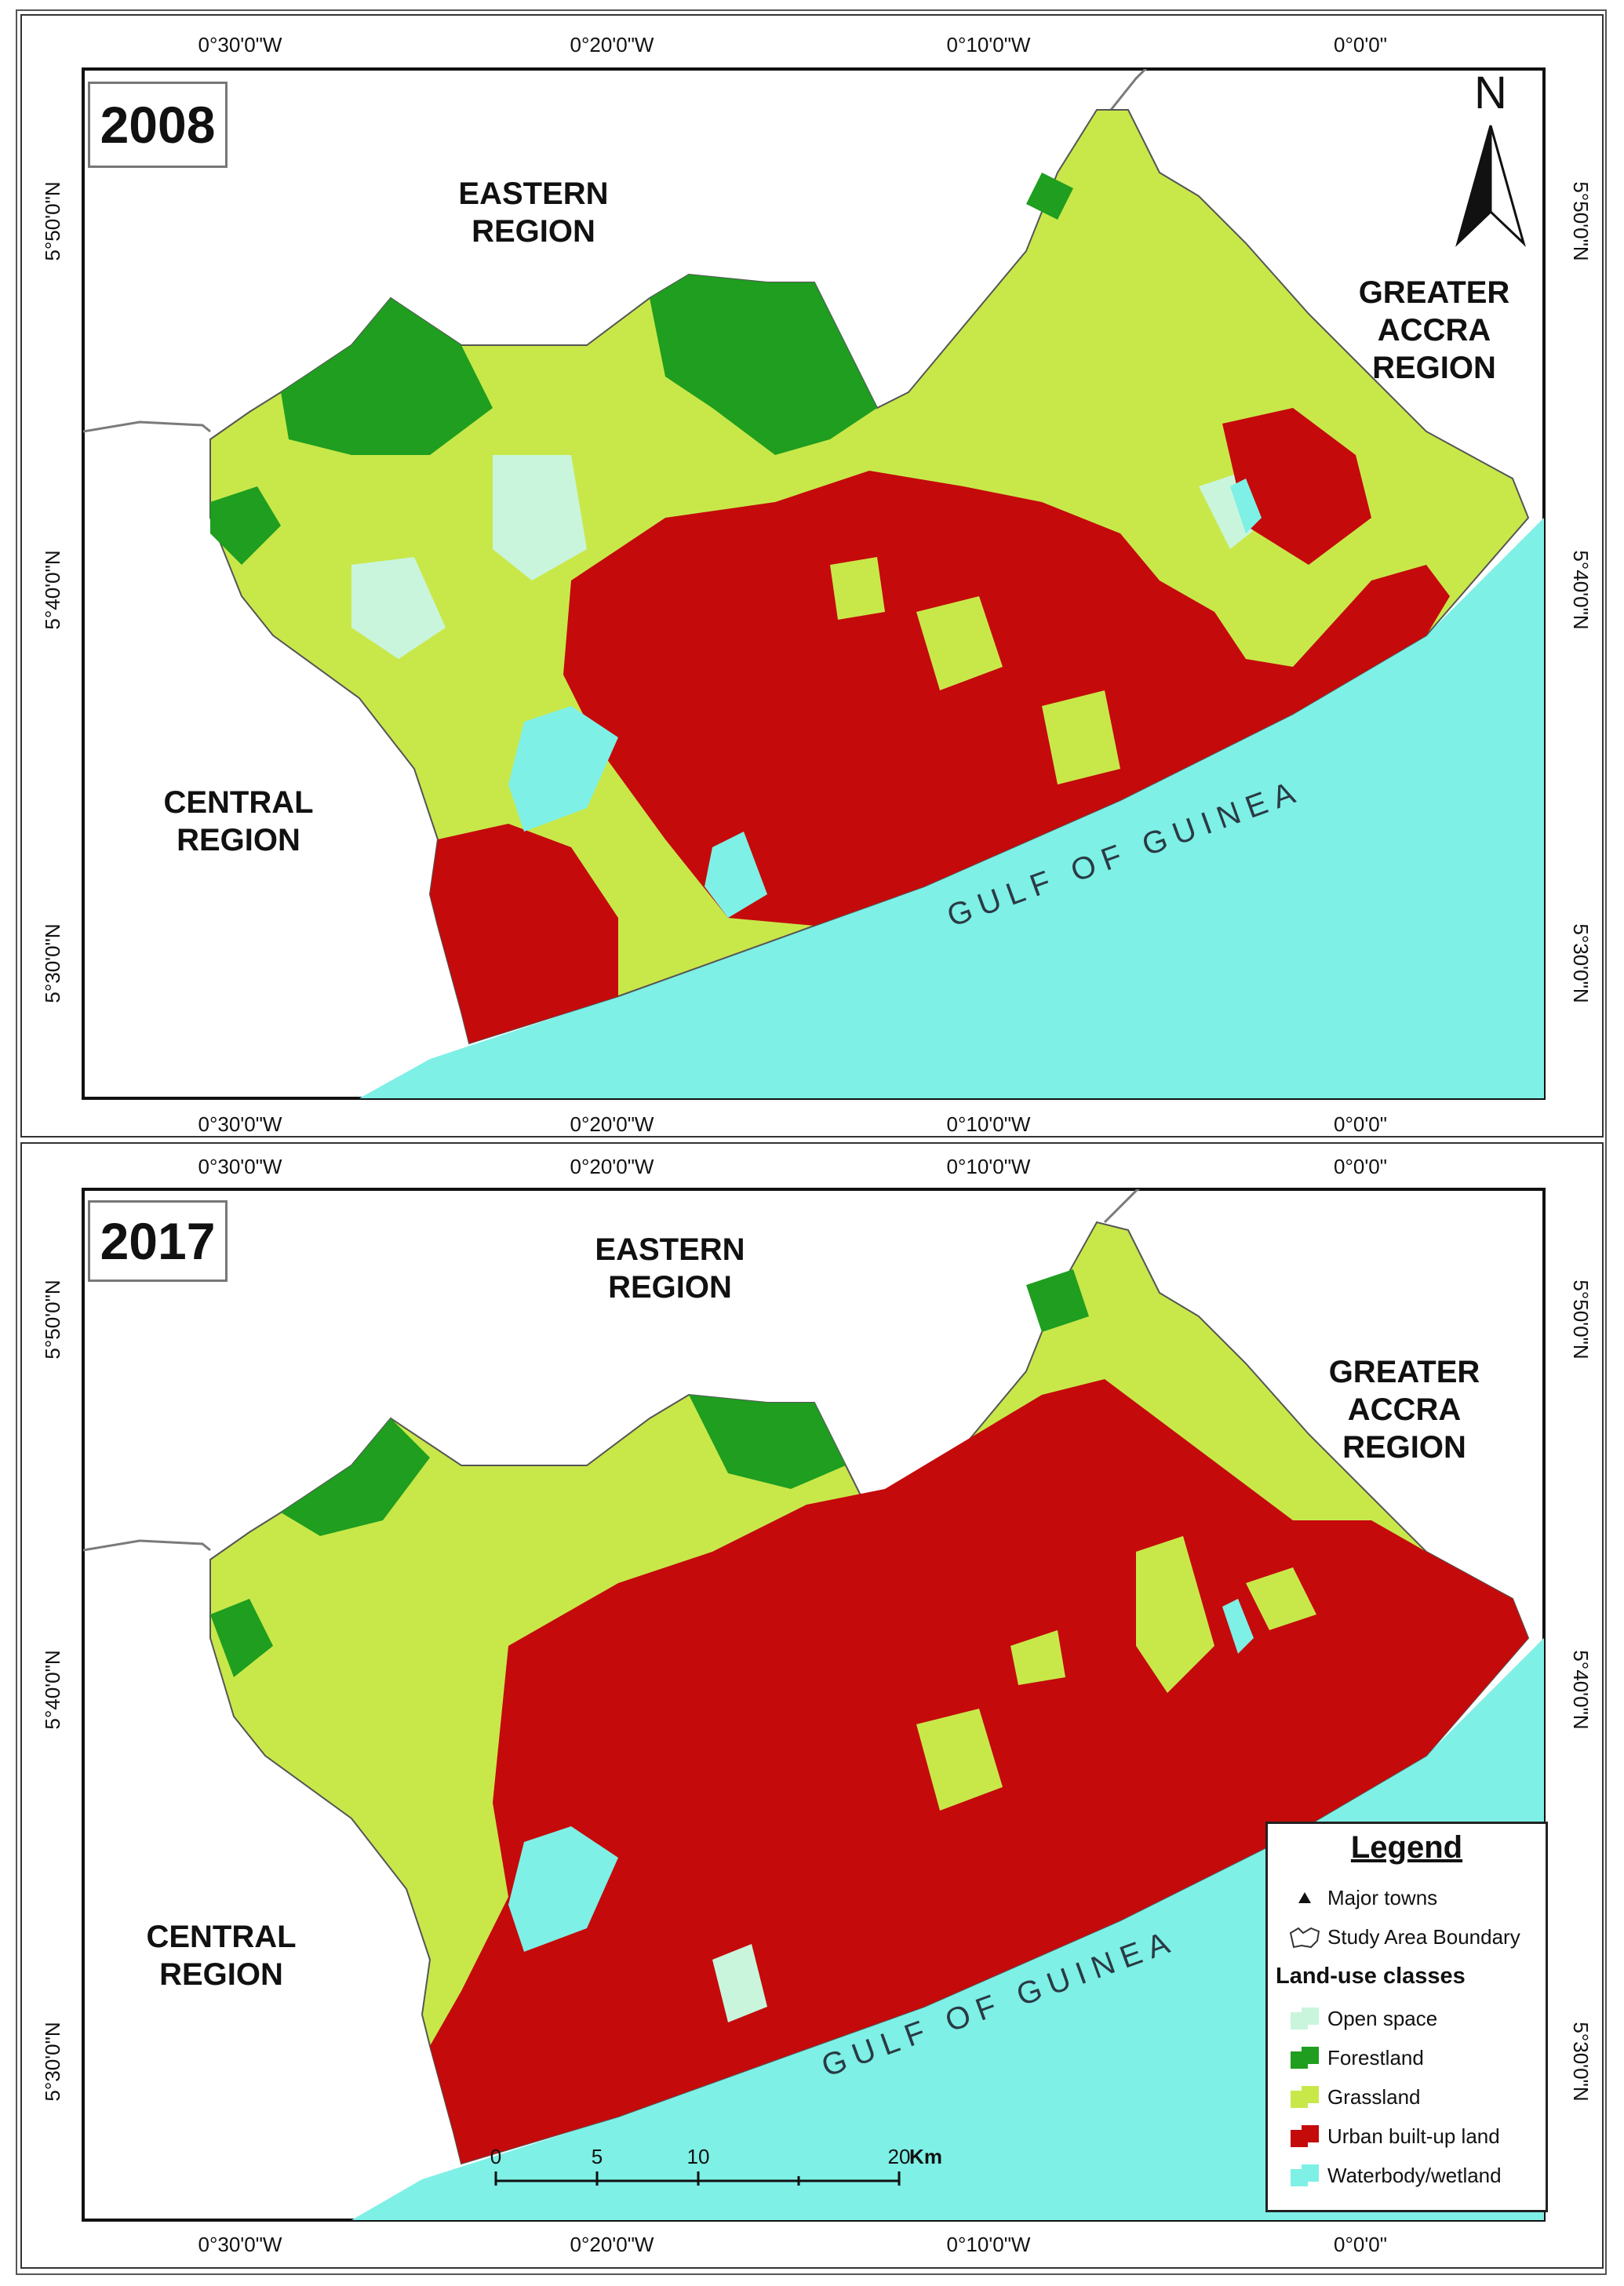 The height and width of the screenshot is (2286, 1624). I want to click on waterbody-wetland, so click(736, 875).